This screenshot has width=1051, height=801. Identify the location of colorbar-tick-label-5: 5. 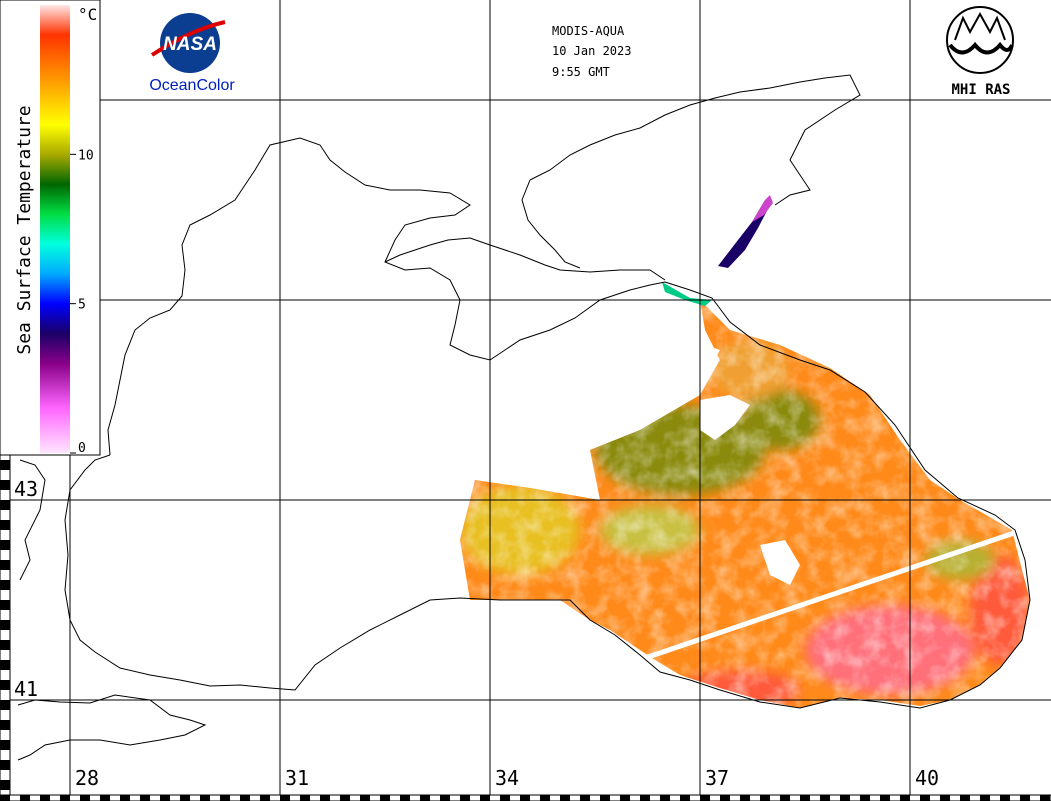
(82, 305).